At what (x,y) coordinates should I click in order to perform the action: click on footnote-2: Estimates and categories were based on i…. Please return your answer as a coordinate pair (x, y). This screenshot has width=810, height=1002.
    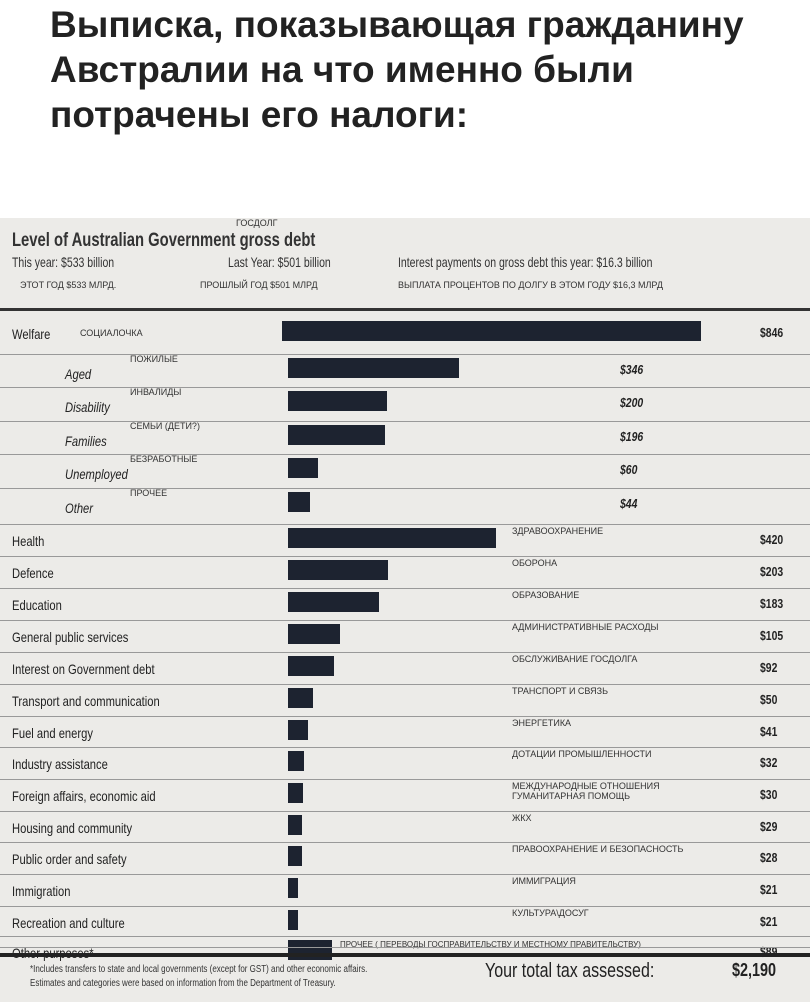
    Looking at the image, I should click on (183, 983).